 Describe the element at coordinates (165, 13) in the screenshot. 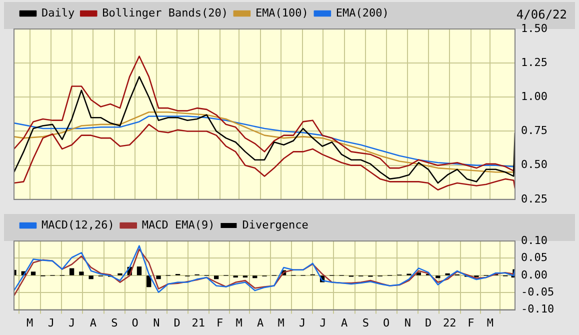

I see `legend-label: Bollinger Bands(20)` at that location.